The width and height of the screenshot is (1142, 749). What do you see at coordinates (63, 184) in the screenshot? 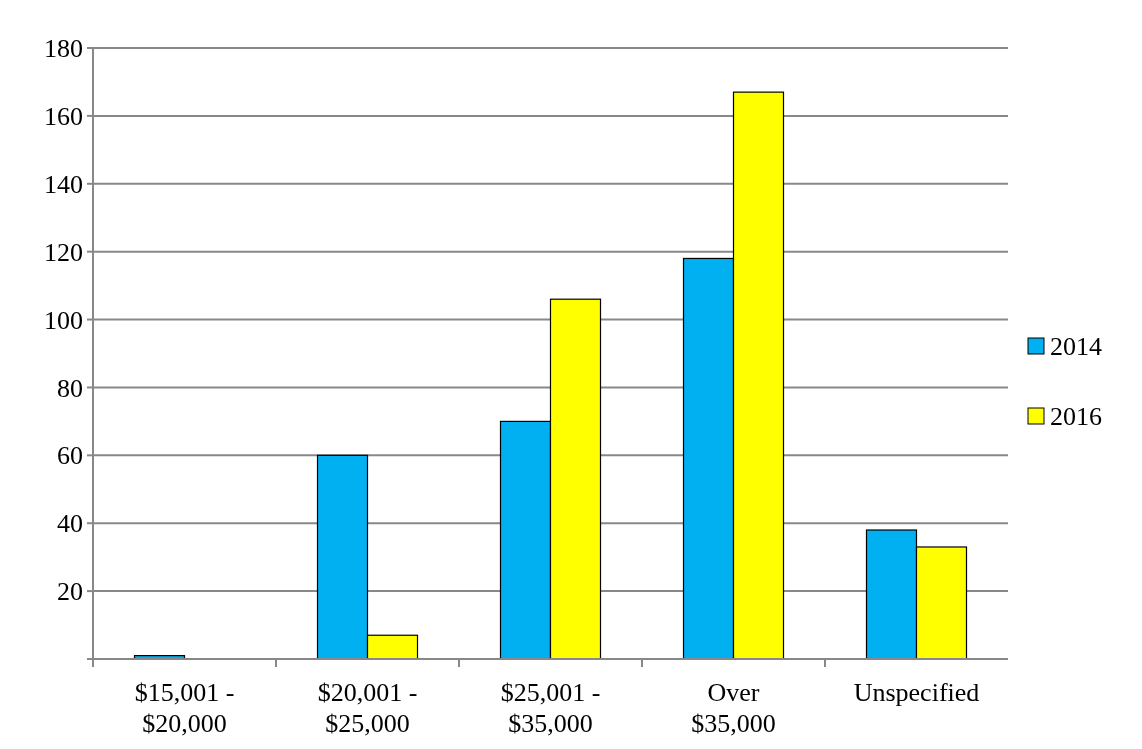
I see `y-tick-label: 140` at bounding box center [63, 184].